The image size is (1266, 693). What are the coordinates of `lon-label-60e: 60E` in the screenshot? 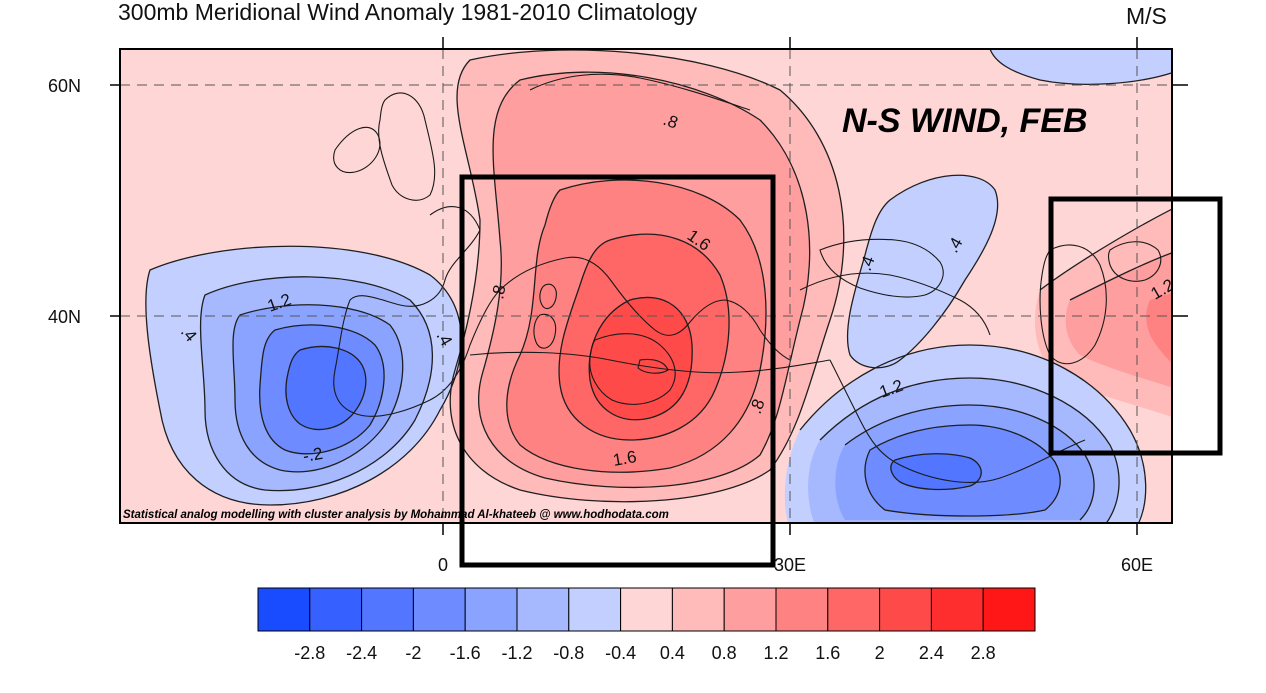 It's located at (1137, 565).